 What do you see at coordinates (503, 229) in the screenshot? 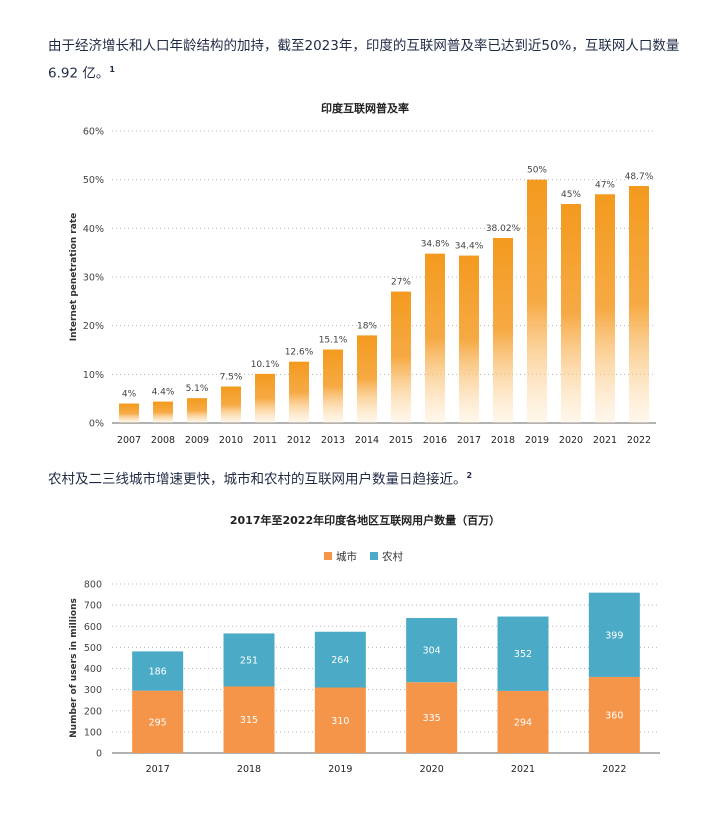
I see `chart1-data-label: 38.02%` at bounding box center [503, 229].